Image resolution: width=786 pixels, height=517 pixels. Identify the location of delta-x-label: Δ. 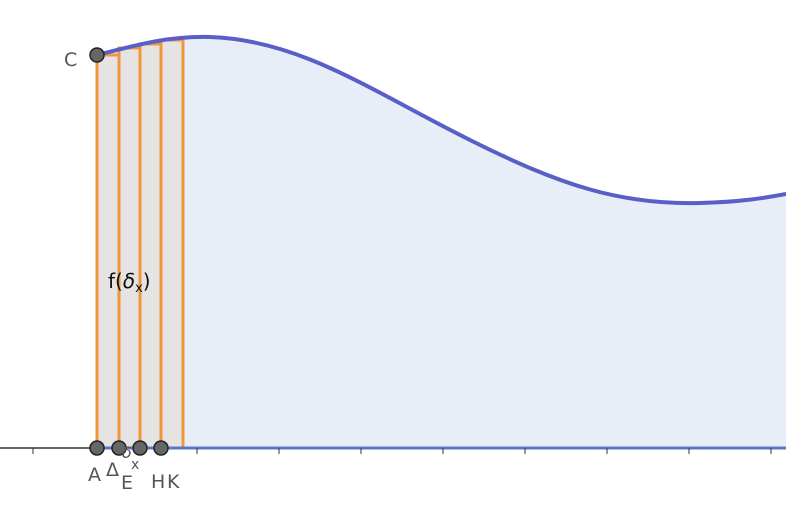
(112, 470).